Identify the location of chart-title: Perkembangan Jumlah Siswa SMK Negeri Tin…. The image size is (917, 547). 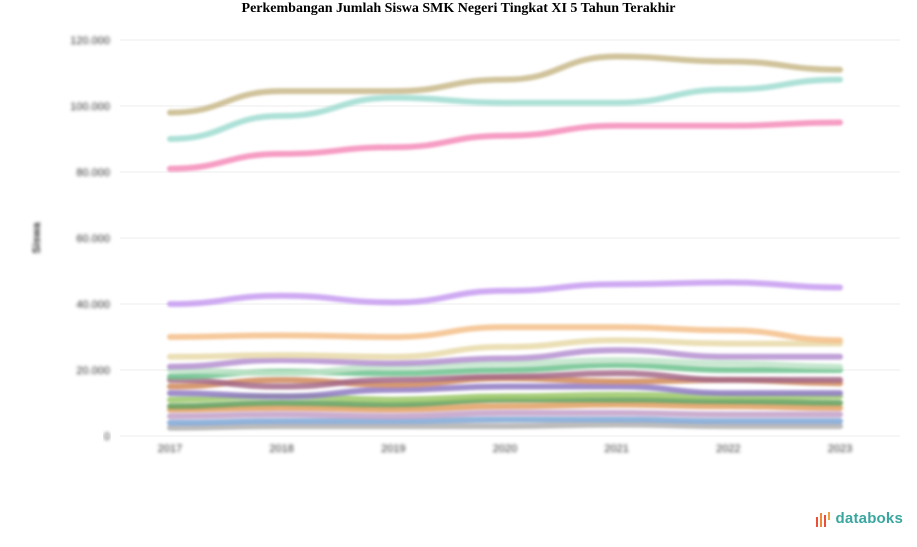
(458, 8).